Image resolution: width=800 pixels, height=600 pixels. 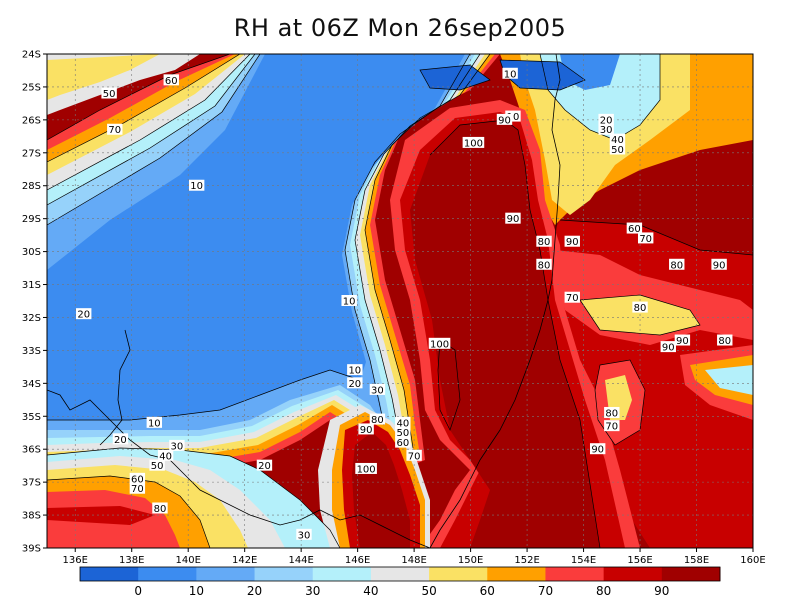 I want to click on lat-tick-label: 36S, so click(x=31, y=450).